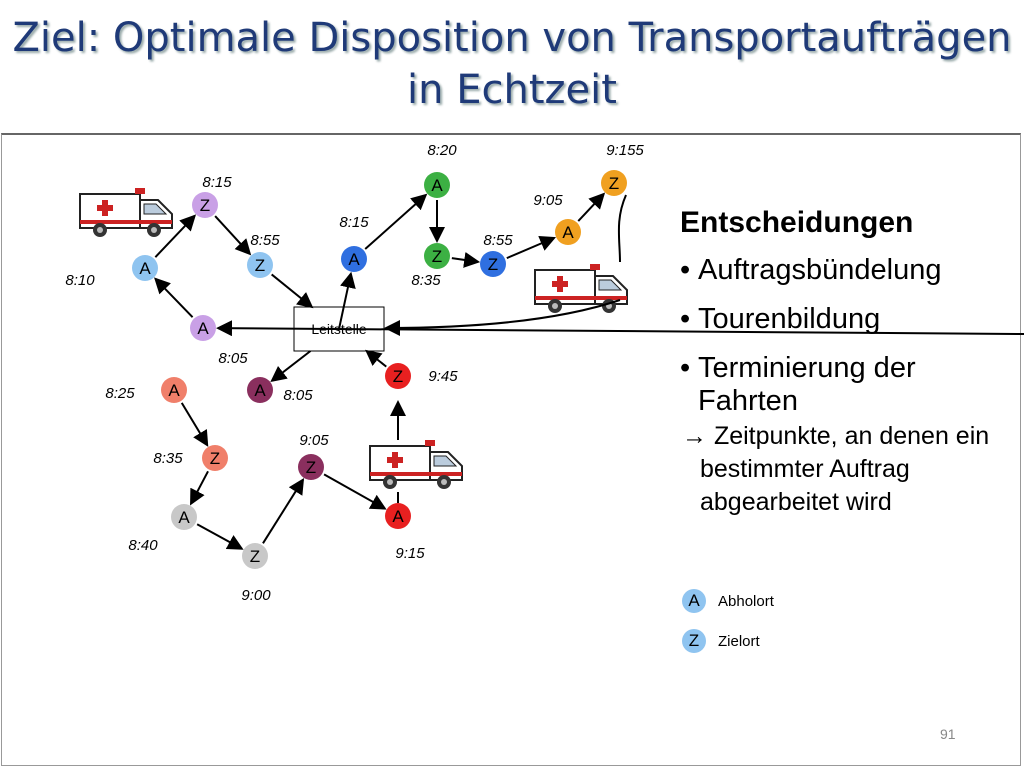 This screenshot has height=768, width=1024. I want to click on legend: A Abholort Z Zielort, so click(728, 628).